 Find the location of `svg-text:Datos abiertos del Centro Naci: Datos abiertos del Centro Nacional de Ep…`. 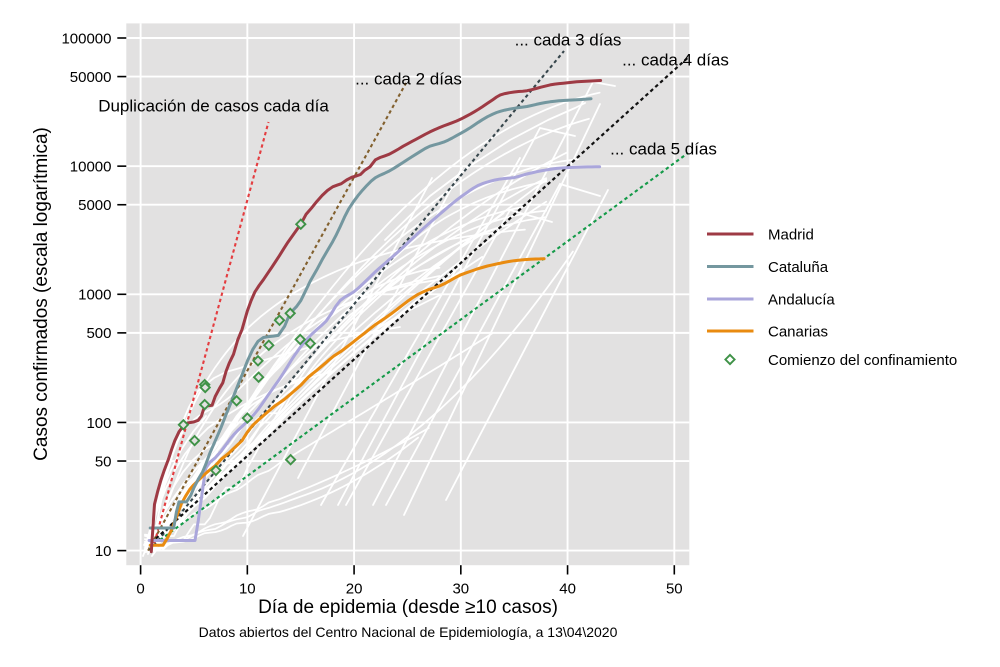

svg-text:Datos abiertos del Centro Naci: Datos abiertos del Centro Nacional de Ep… is located at coordinates (408, 632).